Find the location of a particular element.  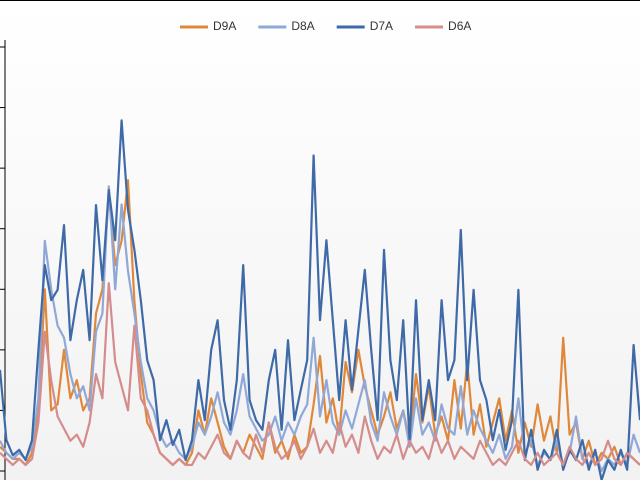

legend-label: D6A is located at coordinates (459, 26).